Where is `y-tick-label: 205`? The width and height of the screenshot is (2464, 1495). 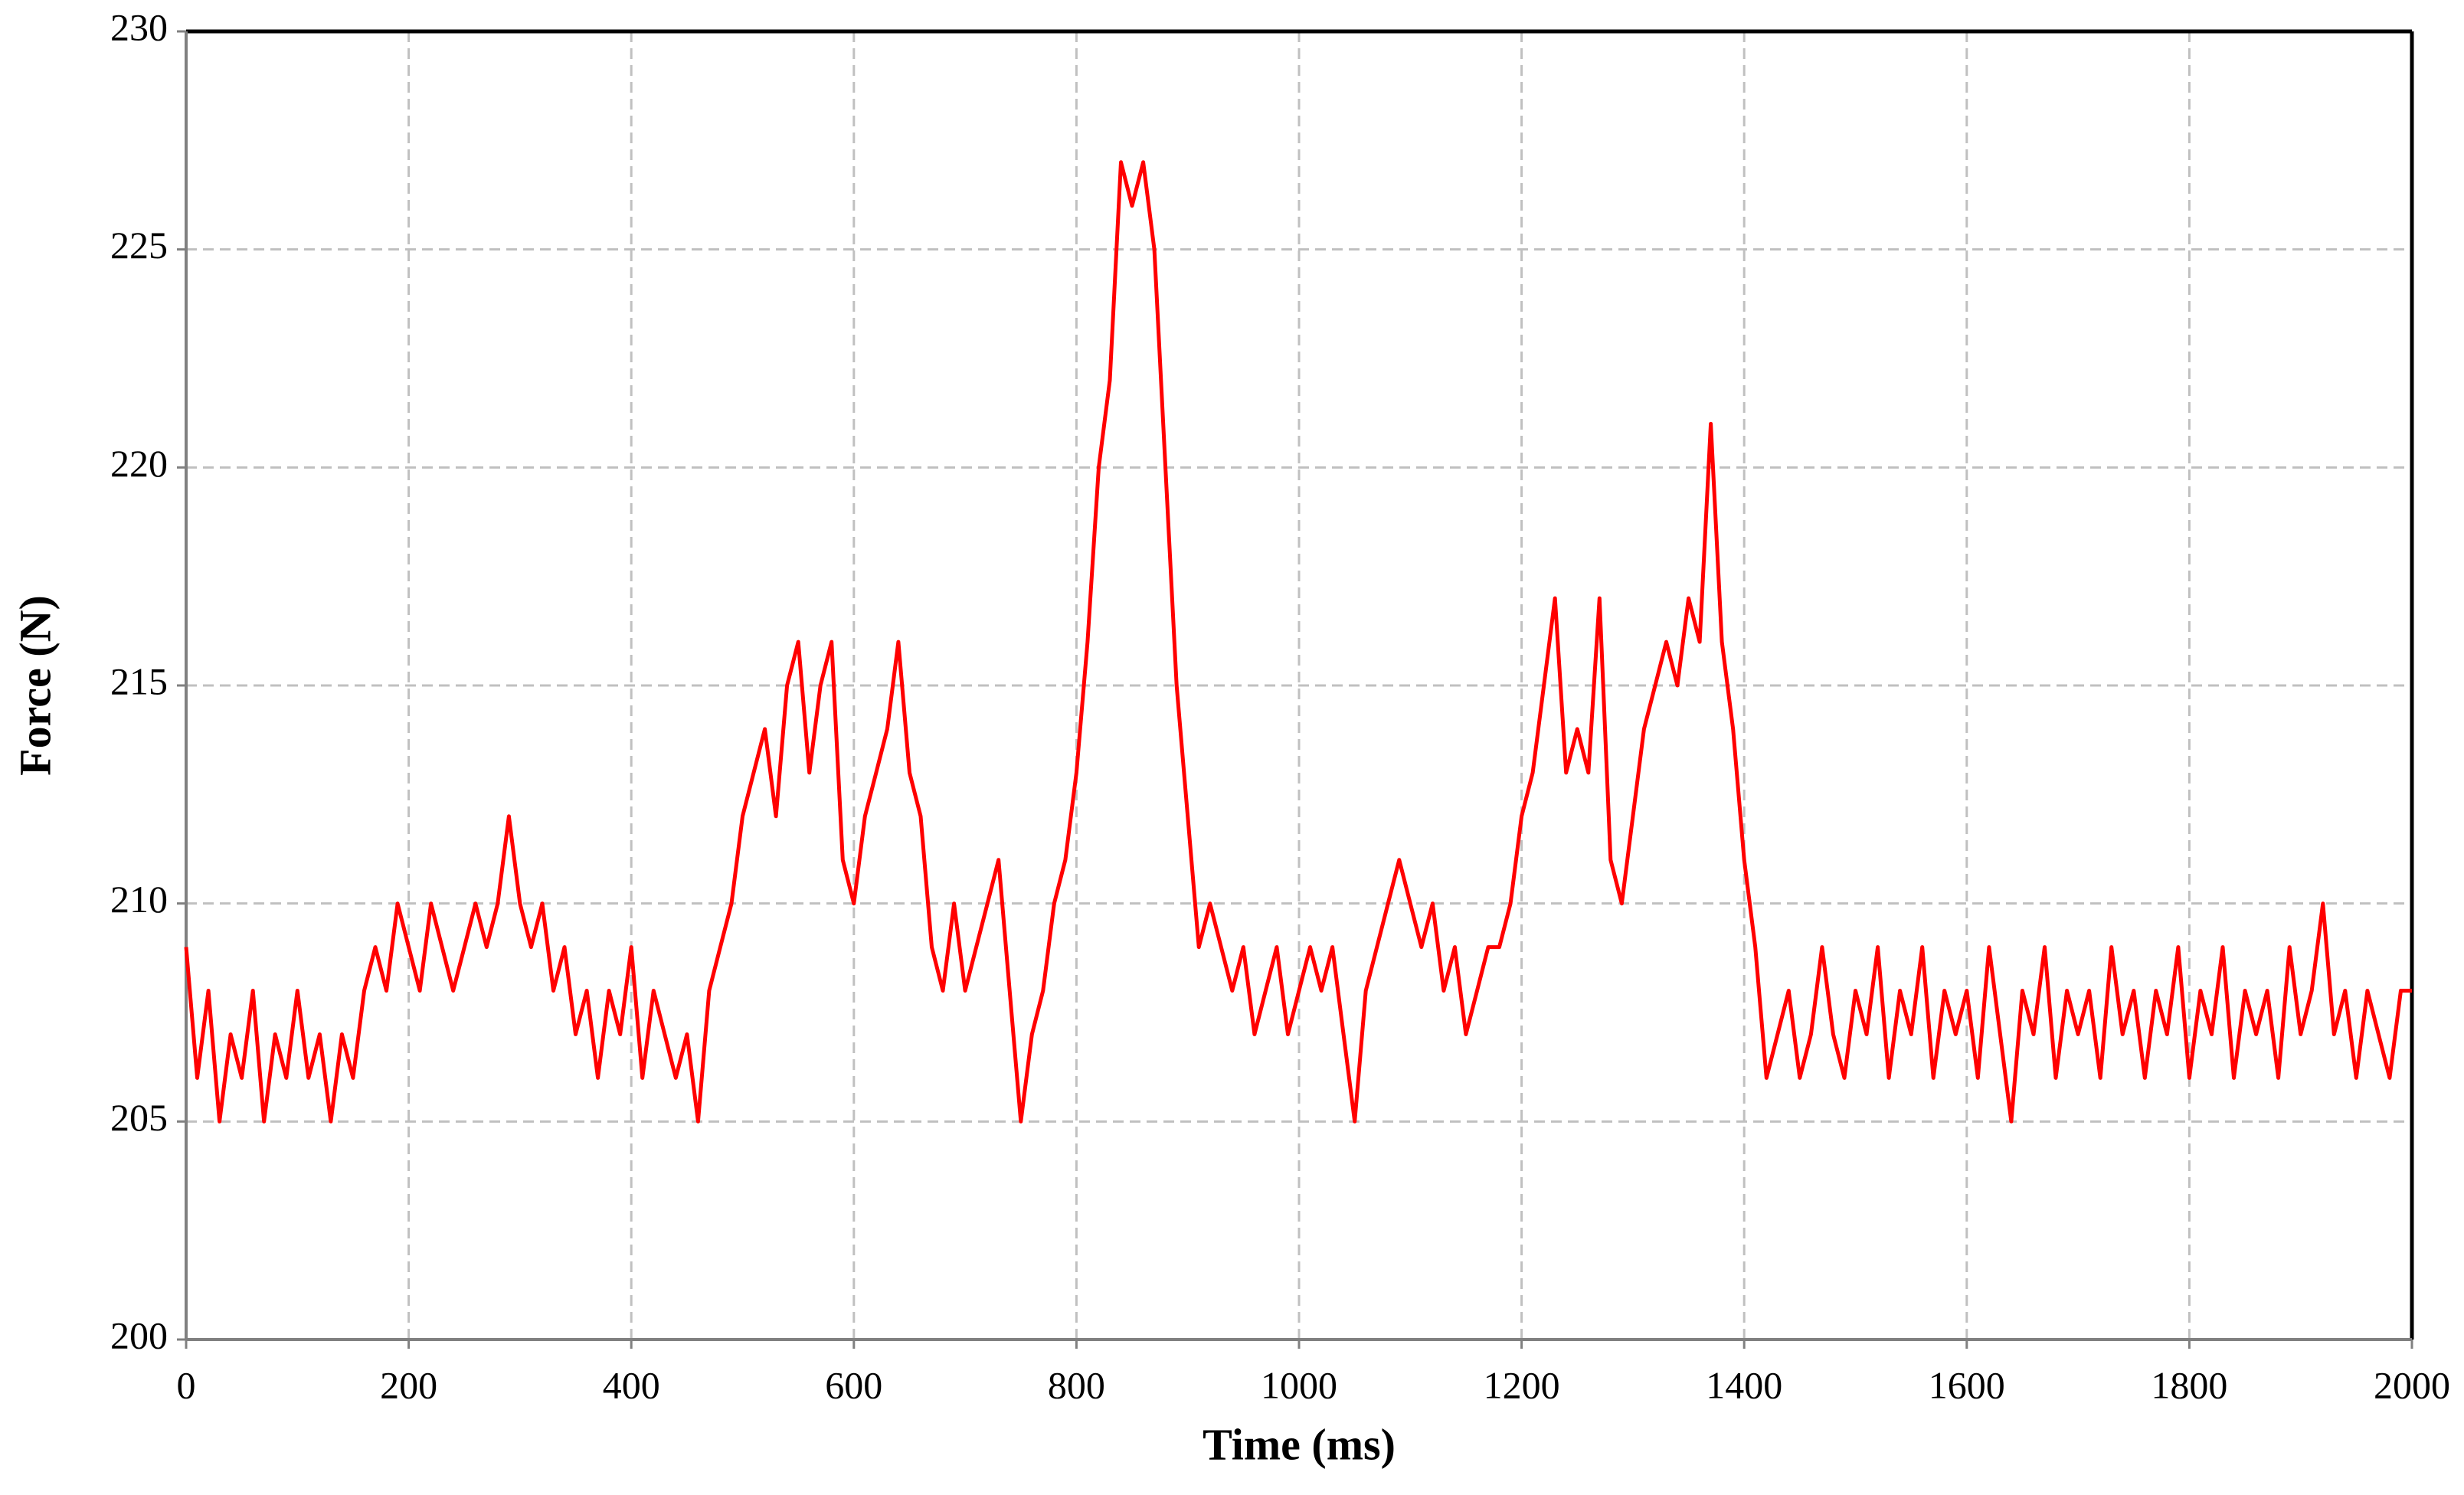
y-tick-label: 205 is located at coordinates (139, 1117).